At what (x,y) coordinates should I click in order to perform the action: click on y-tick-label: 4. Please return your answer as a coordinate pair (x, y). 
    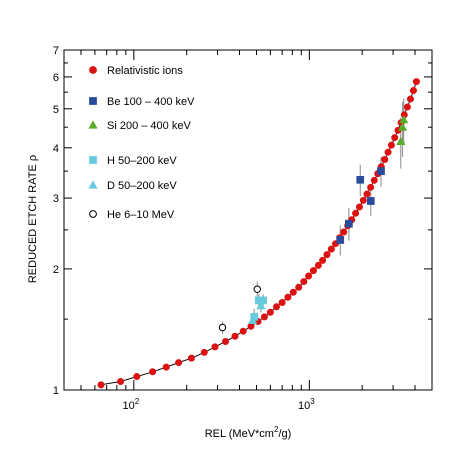
    Looking at the image, I should click on (56, 149).